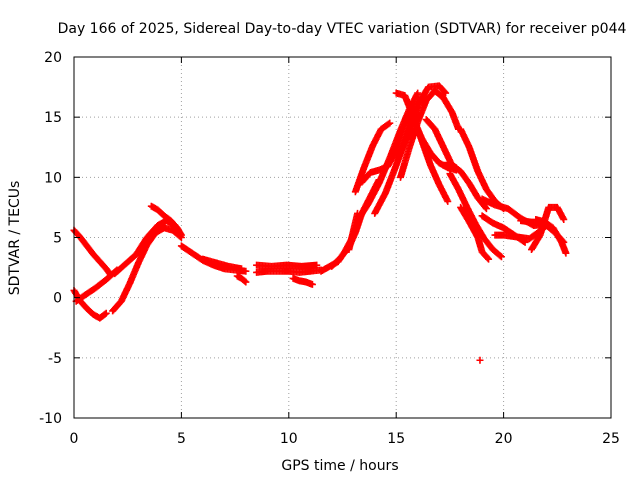 This screenshot has width=640, height=480. Describe the element at coordinates (53, 178) in the screenshot. I see `y-tick-label: 10` at that location.